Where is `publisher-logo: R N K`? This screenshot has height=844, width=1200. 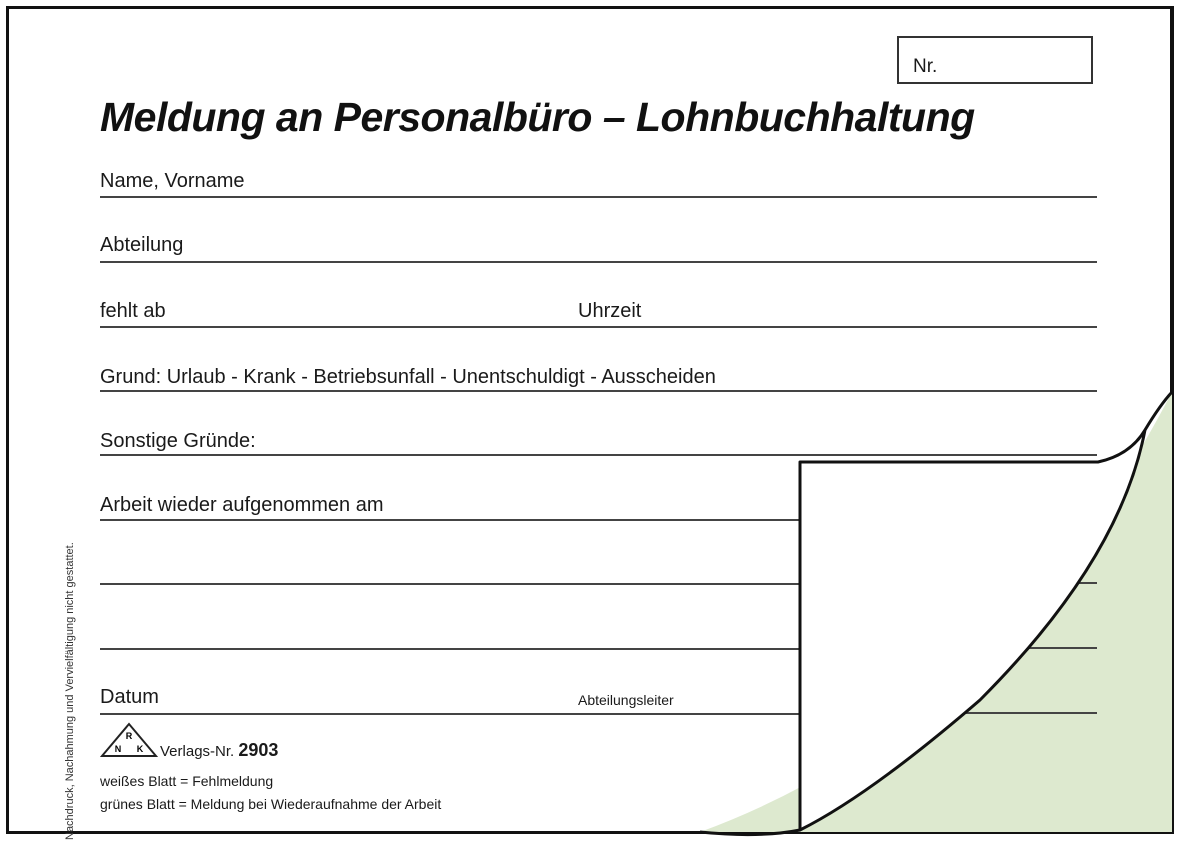 publisher-logo: R N K is located at coordinates (129, 739).